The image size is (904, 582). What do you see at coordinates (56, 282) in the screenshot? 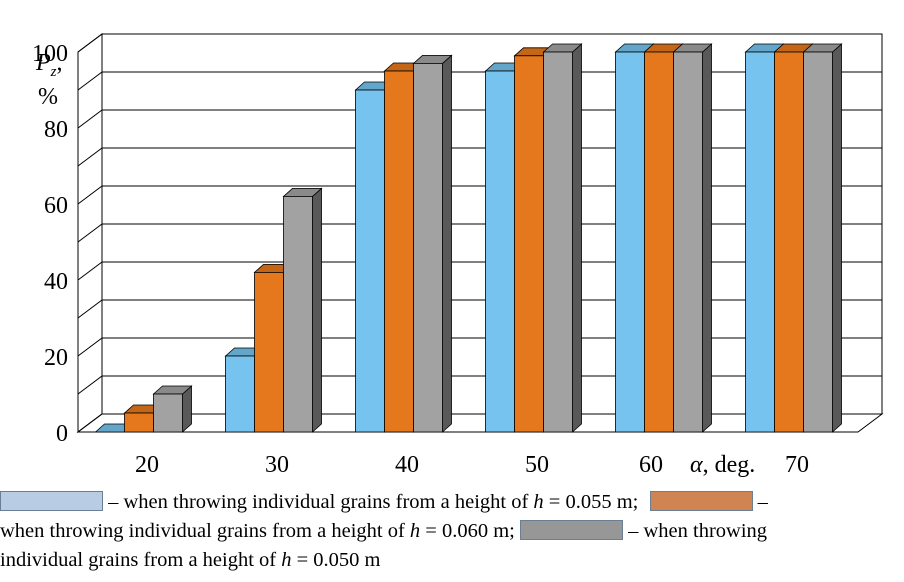
I see `y-tick-label: 40` at bounding box center [56, 282].